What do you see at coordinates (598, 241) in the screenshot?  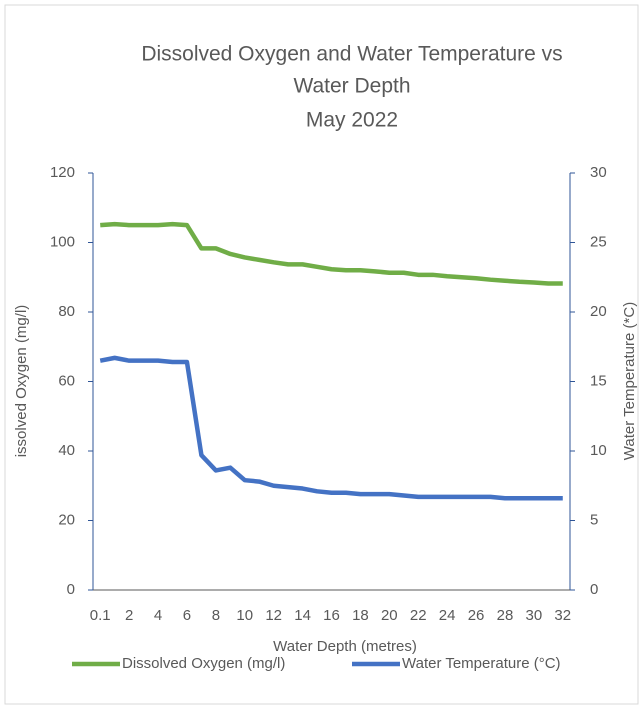 I see `y2-tick-label: 25` at bounding box center [598, 241].